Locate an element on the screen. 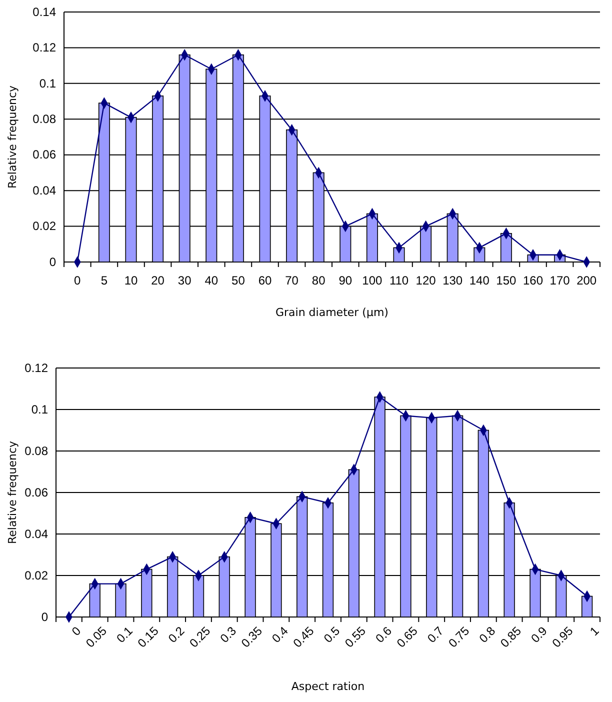 This screenshot has width=612, height=702. x-tick-label: 160 is located at coordinates (533, 281).